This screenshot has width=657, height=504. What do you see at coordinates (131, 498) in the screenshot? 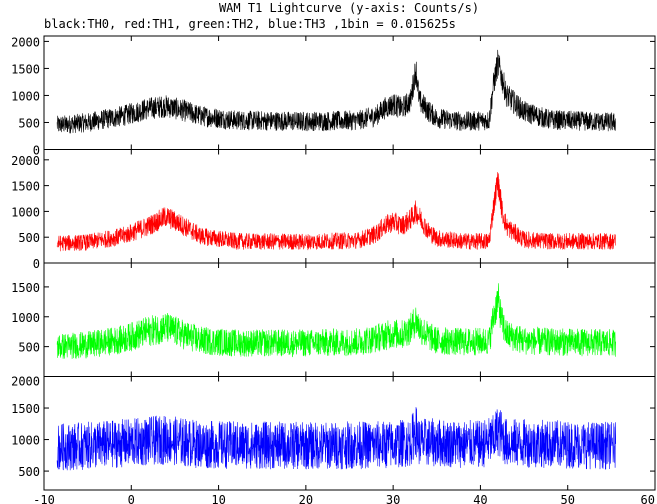
I see `x-tick-label: 0` at bounding box center [131, 498].